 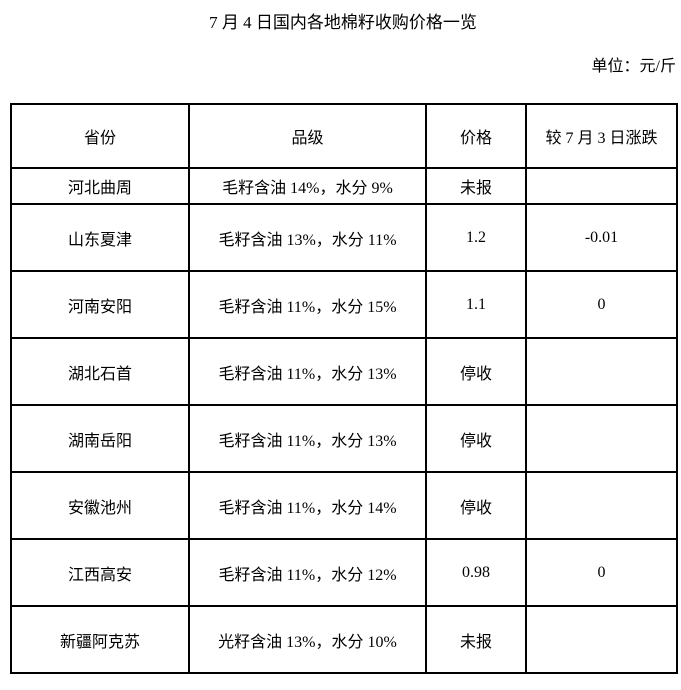 What do you see at coordinates (100, 304) in the screenshot?
I see `cell-province: 河南安阳` at bounding box center [100, 304].